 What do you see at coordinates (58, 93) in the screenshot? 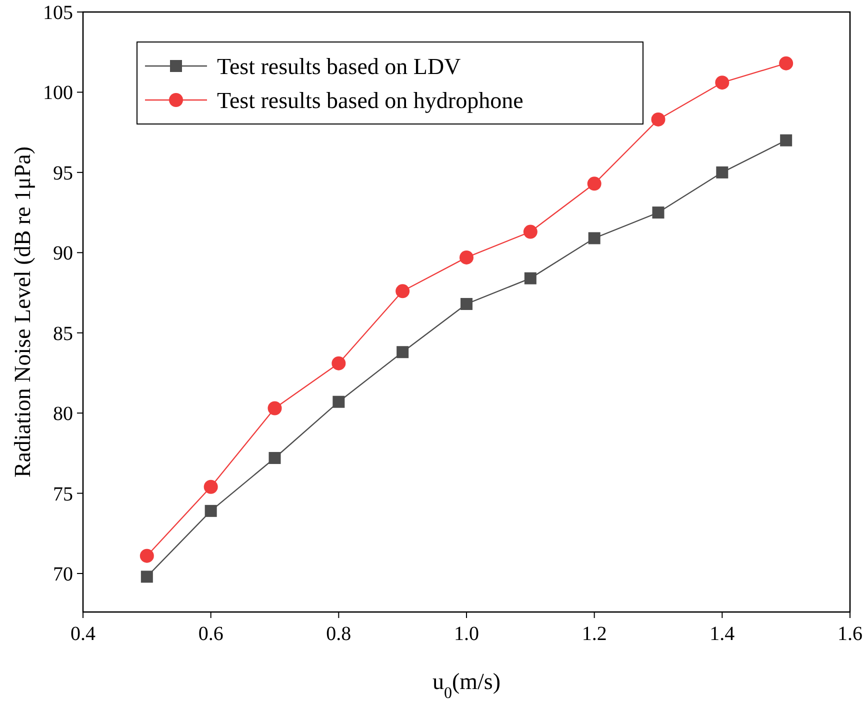
I see `y-tick-label: 100` at bounding box center [58, 93].